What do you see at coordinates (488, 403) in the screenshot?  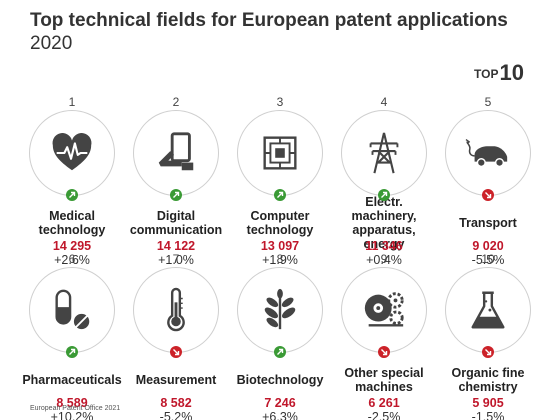 I see `field-value: 5 905` at bounding box center [488, 403].